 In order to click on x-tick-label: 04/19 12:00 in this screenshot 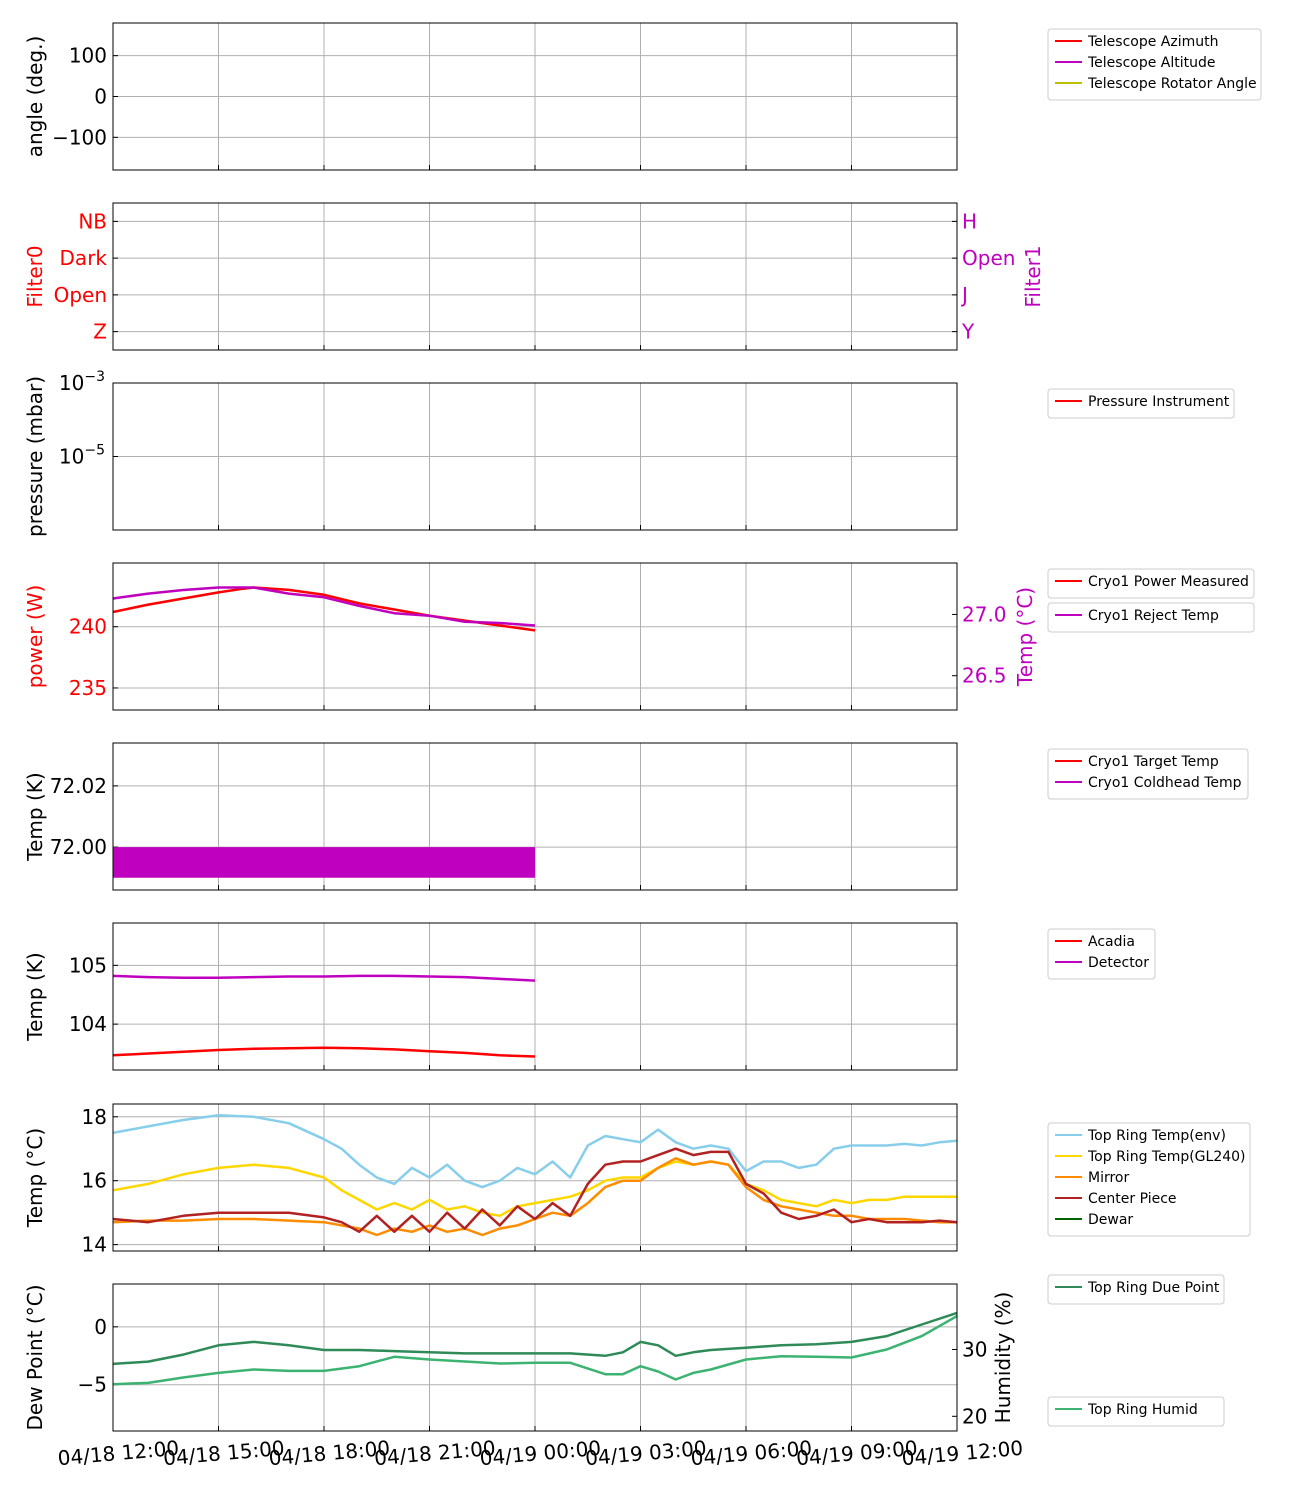, I will do `click(962, 1453)`.